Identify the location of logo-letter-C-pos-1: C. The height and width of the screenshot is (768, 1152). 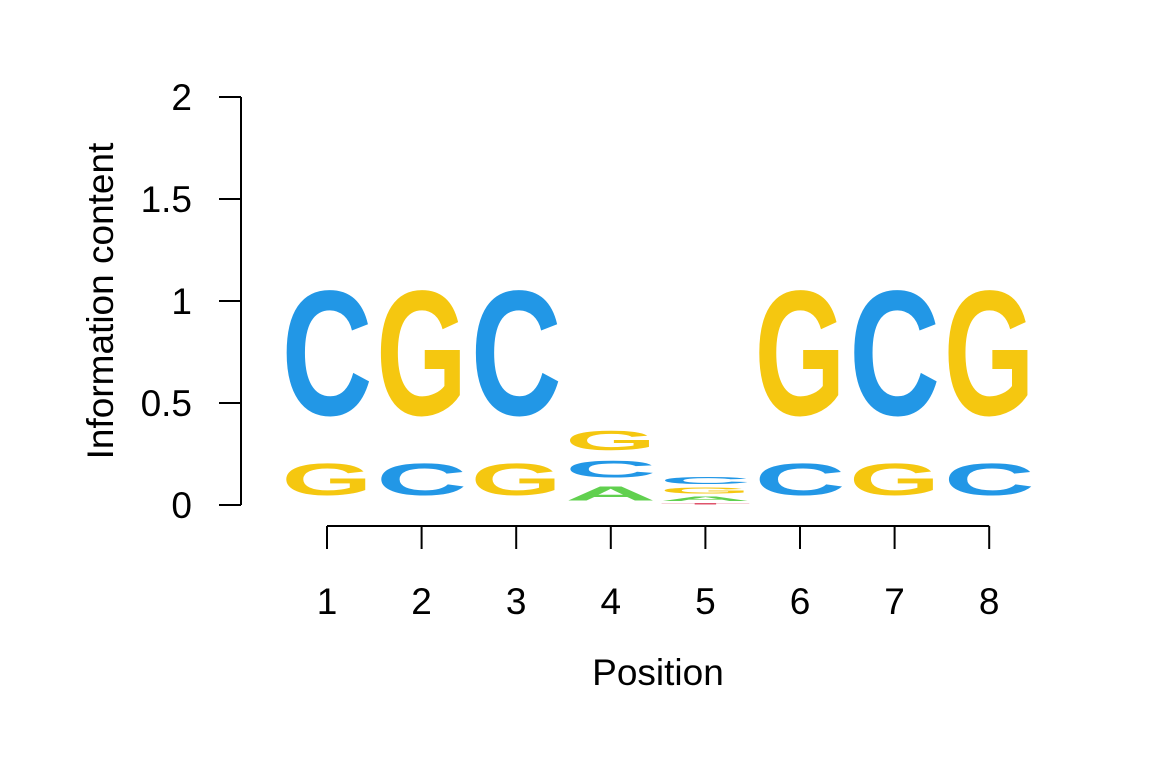
(327, 353).